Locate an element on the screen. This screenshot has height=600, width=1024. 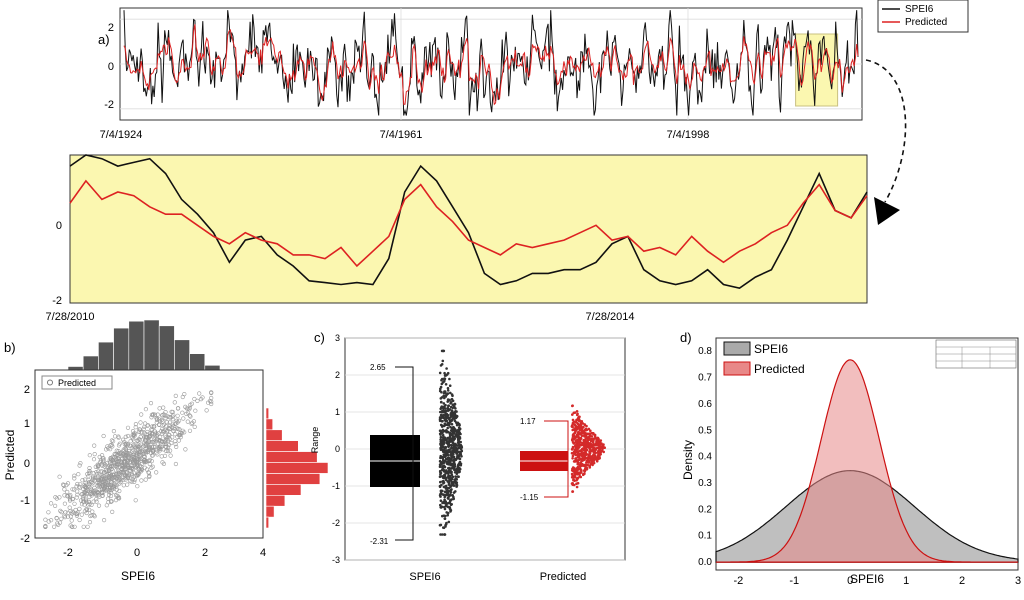
d-xtick: 3 is located at coordinates (1018, 581).